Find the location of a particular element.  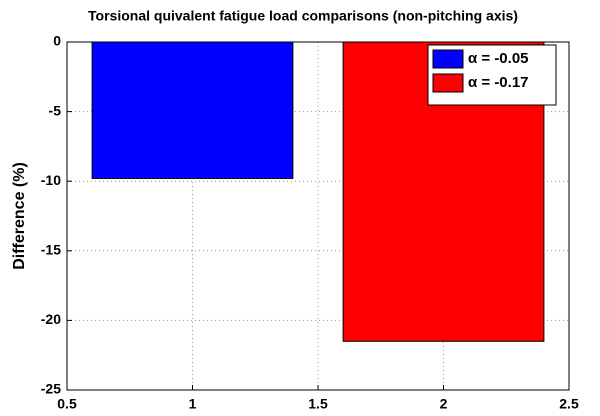

legend-label: α = -0.17 is located at coordinates (498, 82).